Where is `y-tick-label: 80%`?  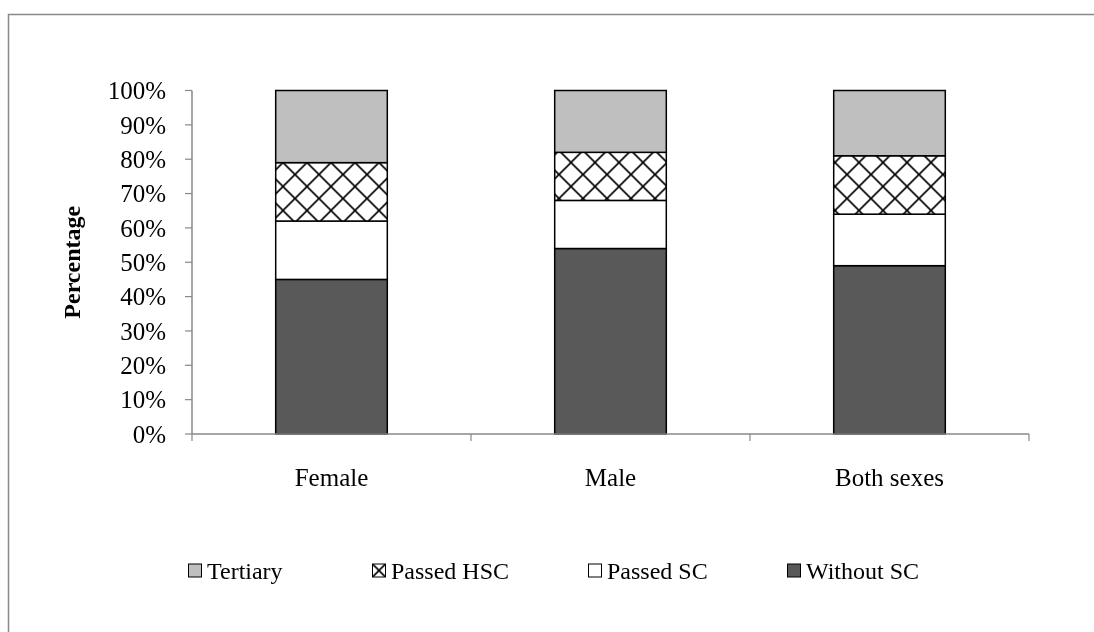
y-tick-label: 80% is located at coordinates (143, 159).